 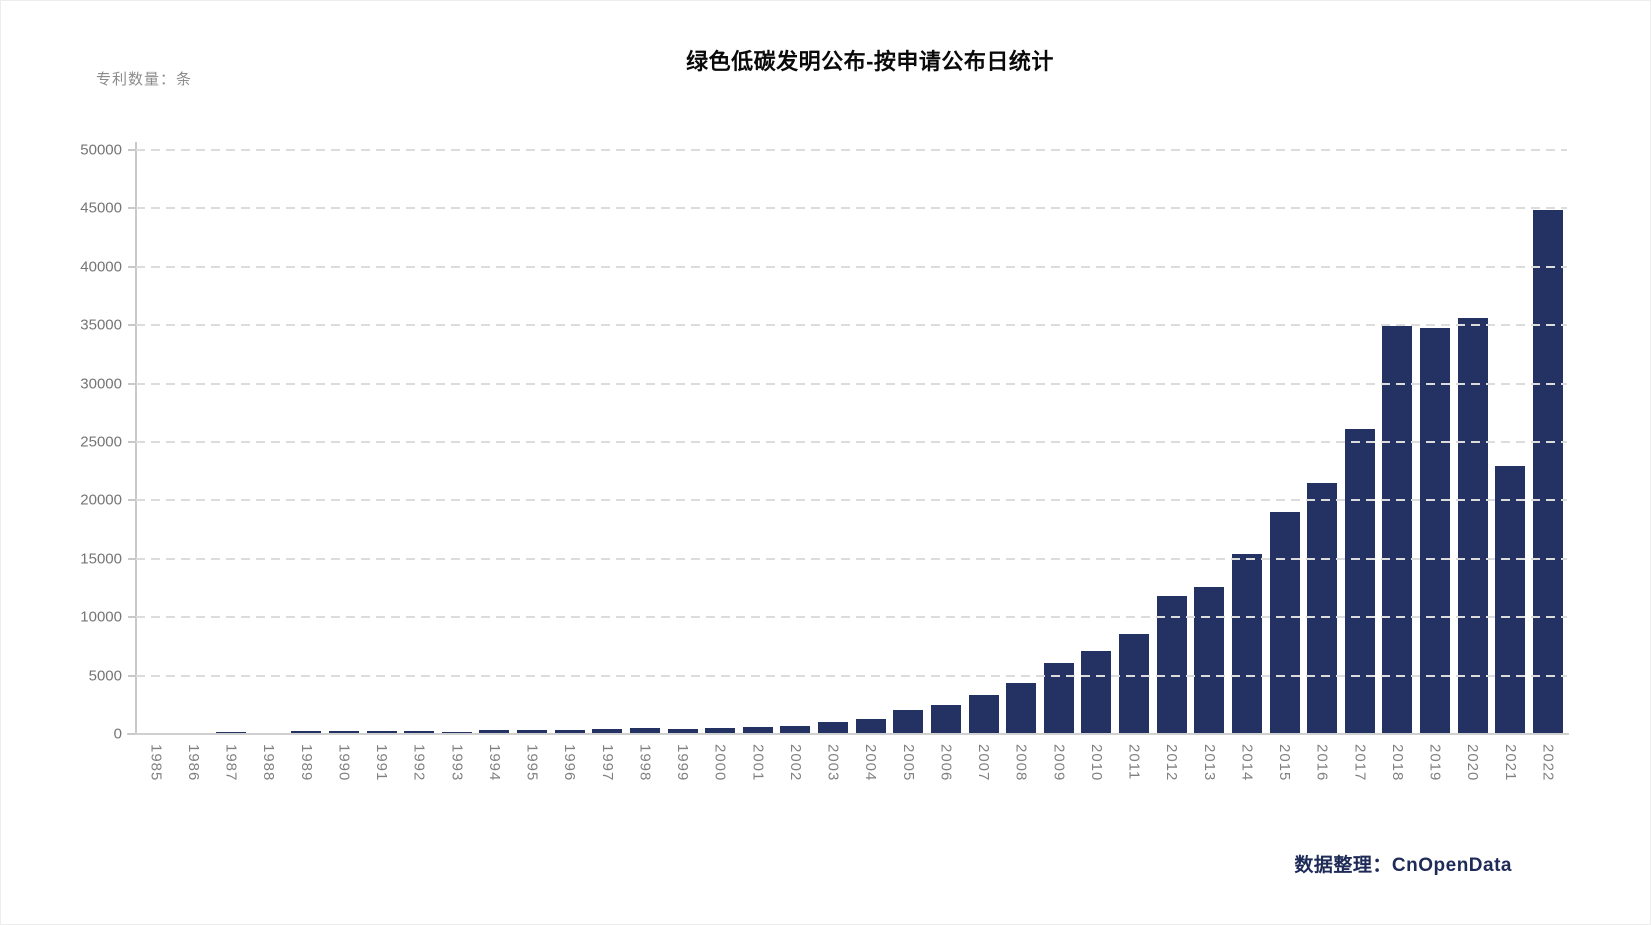 What do you see at coordinates (644, 731) in the screenshot?
I see `bar-1998` at bounding box center [644, 731].